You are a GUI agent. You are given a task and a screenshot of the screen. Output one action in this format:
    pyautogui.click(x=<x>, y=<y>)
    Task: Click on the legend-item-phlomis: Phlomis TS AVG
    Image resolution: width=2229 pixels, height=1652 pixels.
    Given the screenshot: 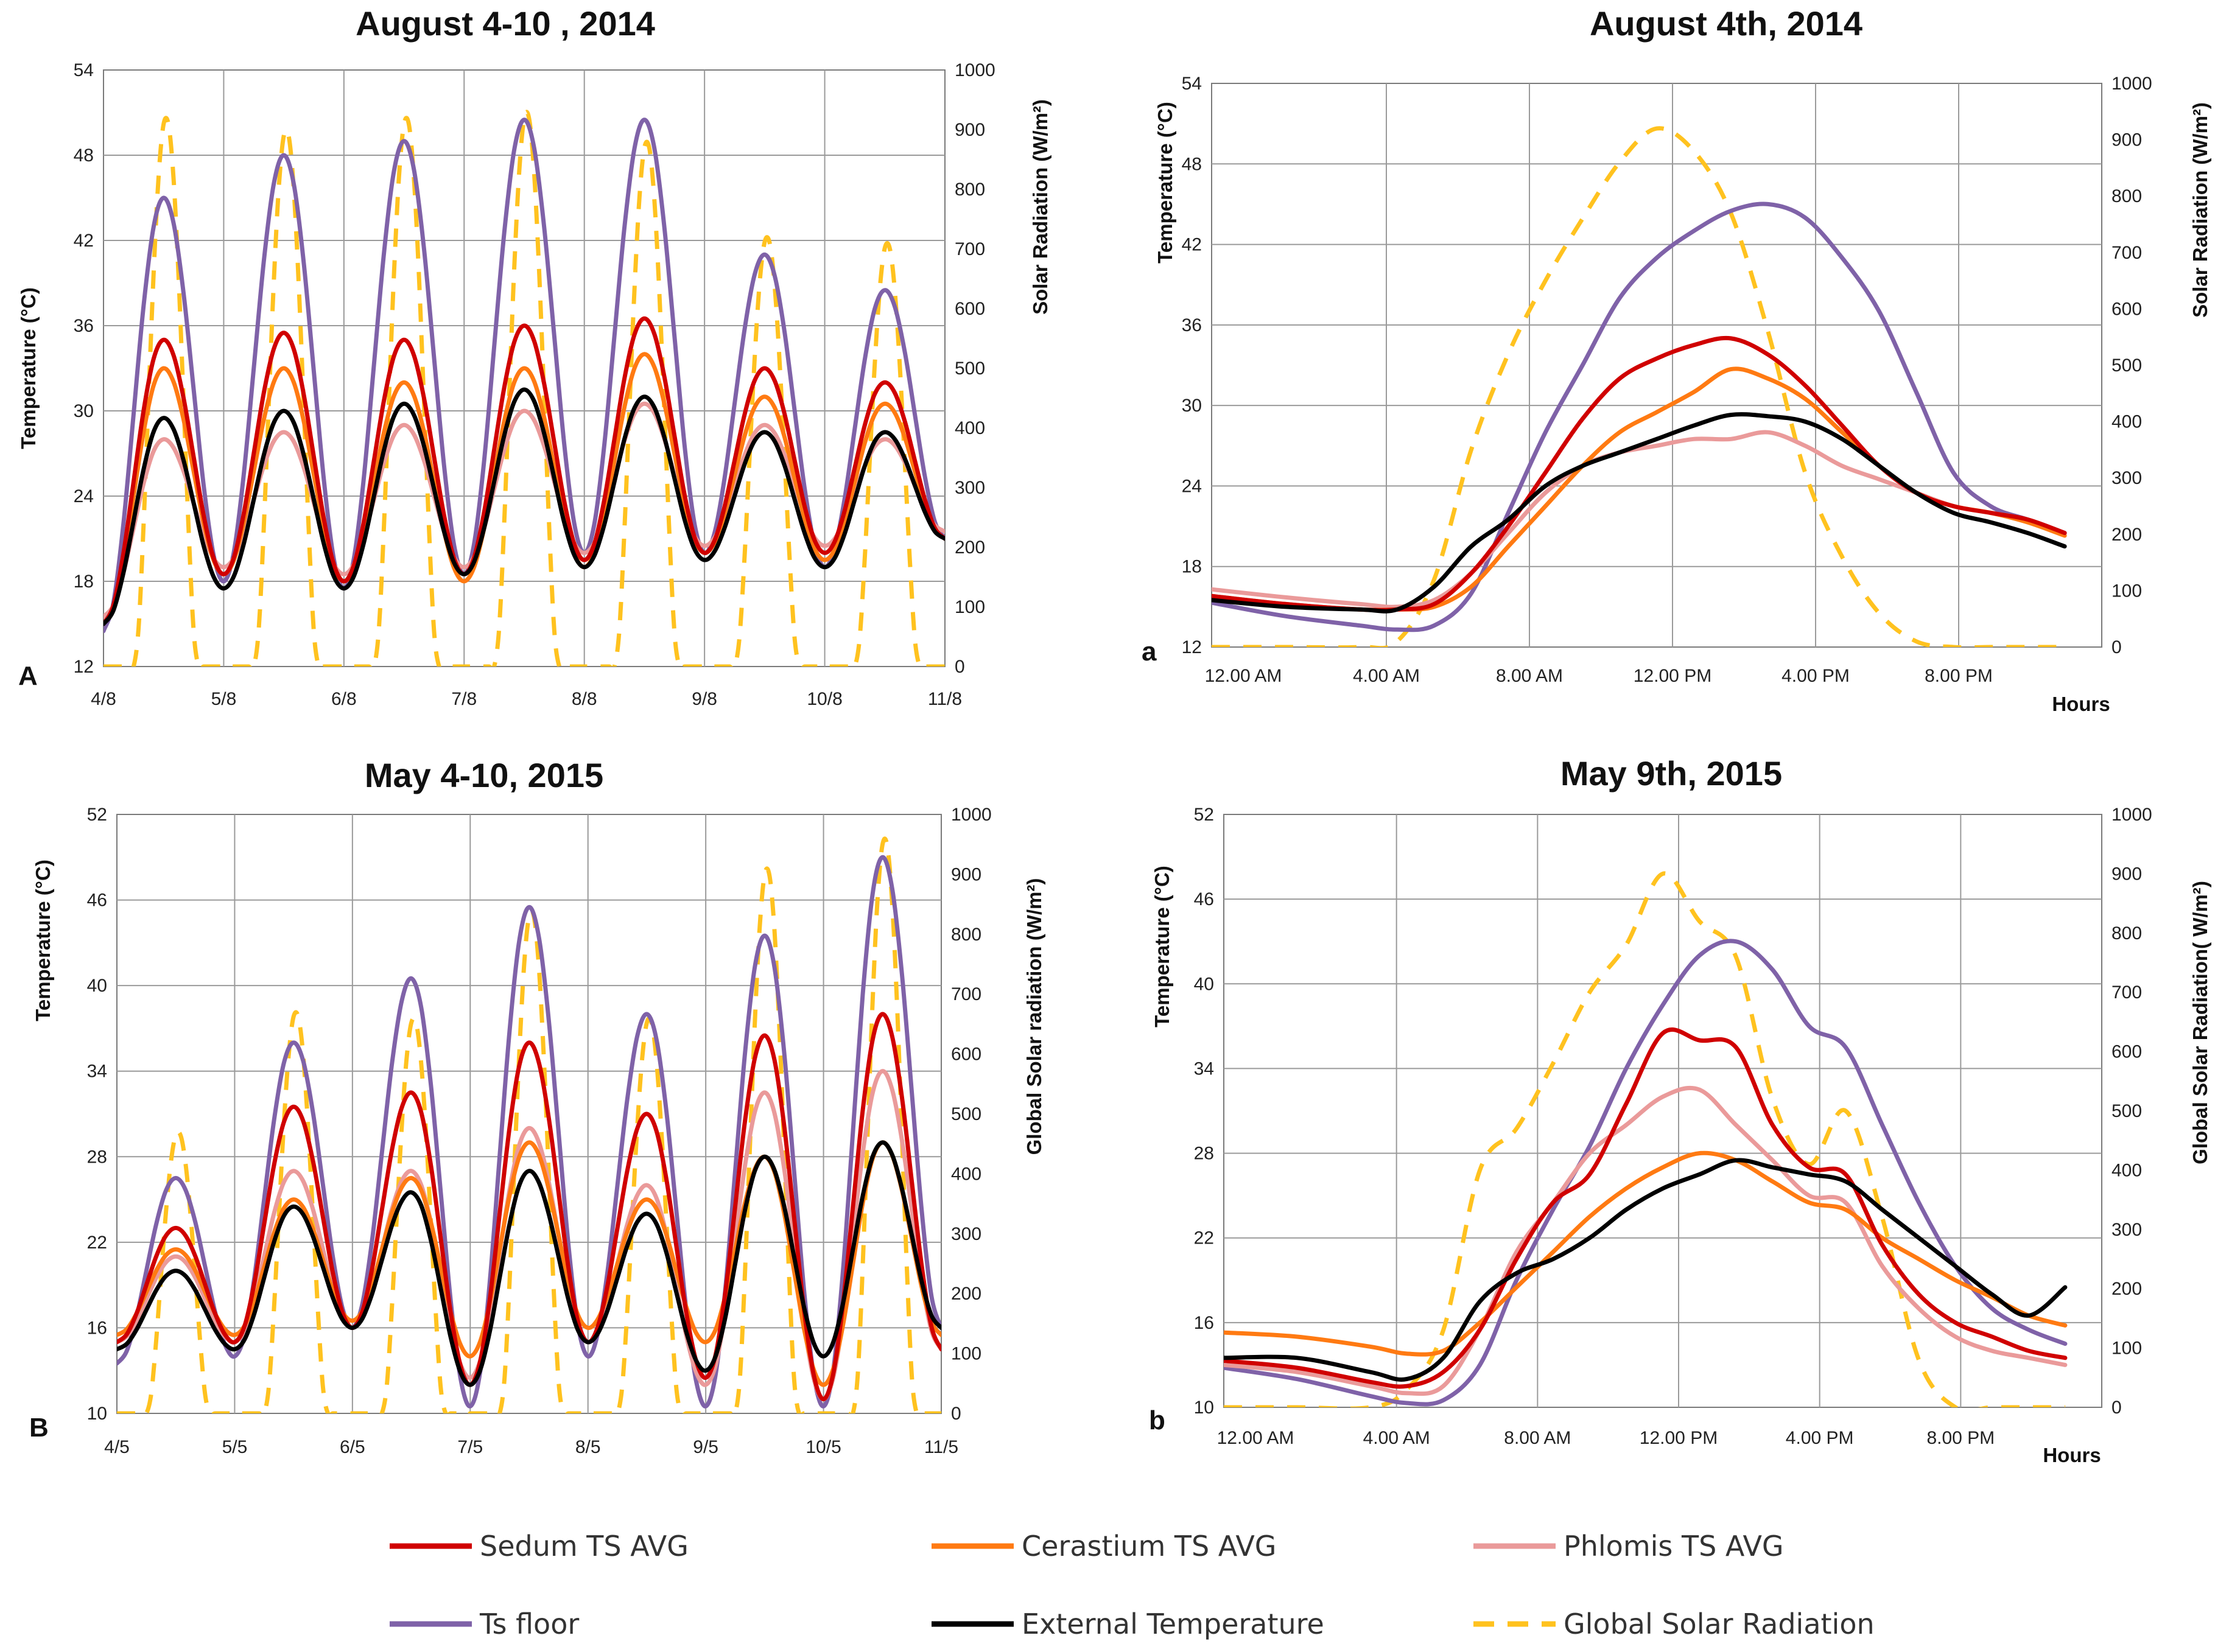 What is the action you would take?
    pyautogui.click(x=1628, y=1546)
    